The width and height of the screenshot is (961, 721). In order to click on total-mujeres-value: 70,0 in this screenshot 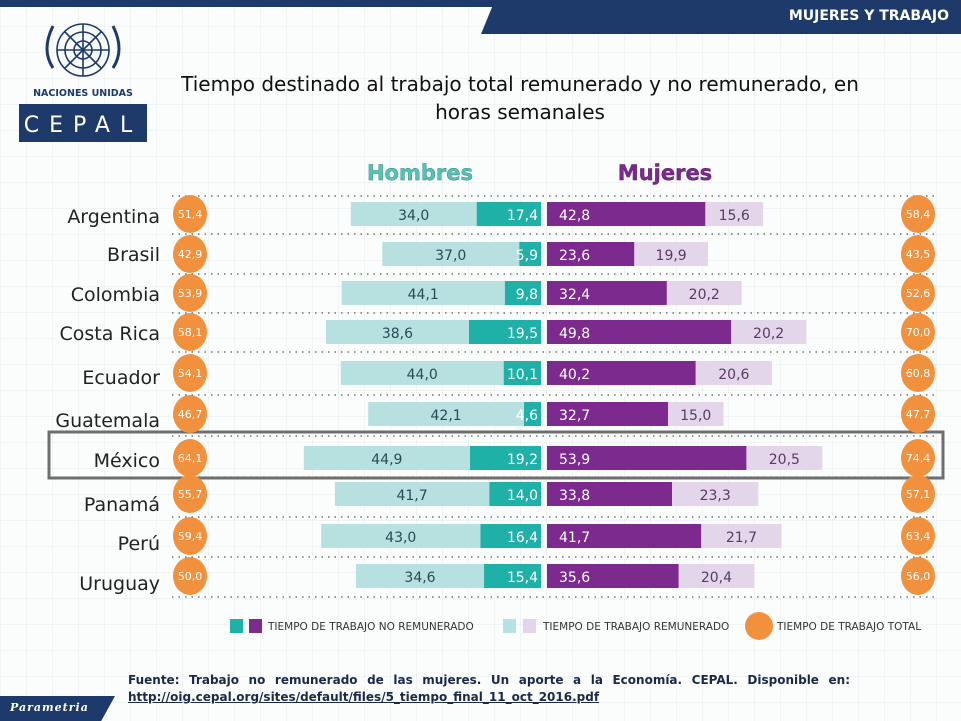, I will do `click(918, 332)`.